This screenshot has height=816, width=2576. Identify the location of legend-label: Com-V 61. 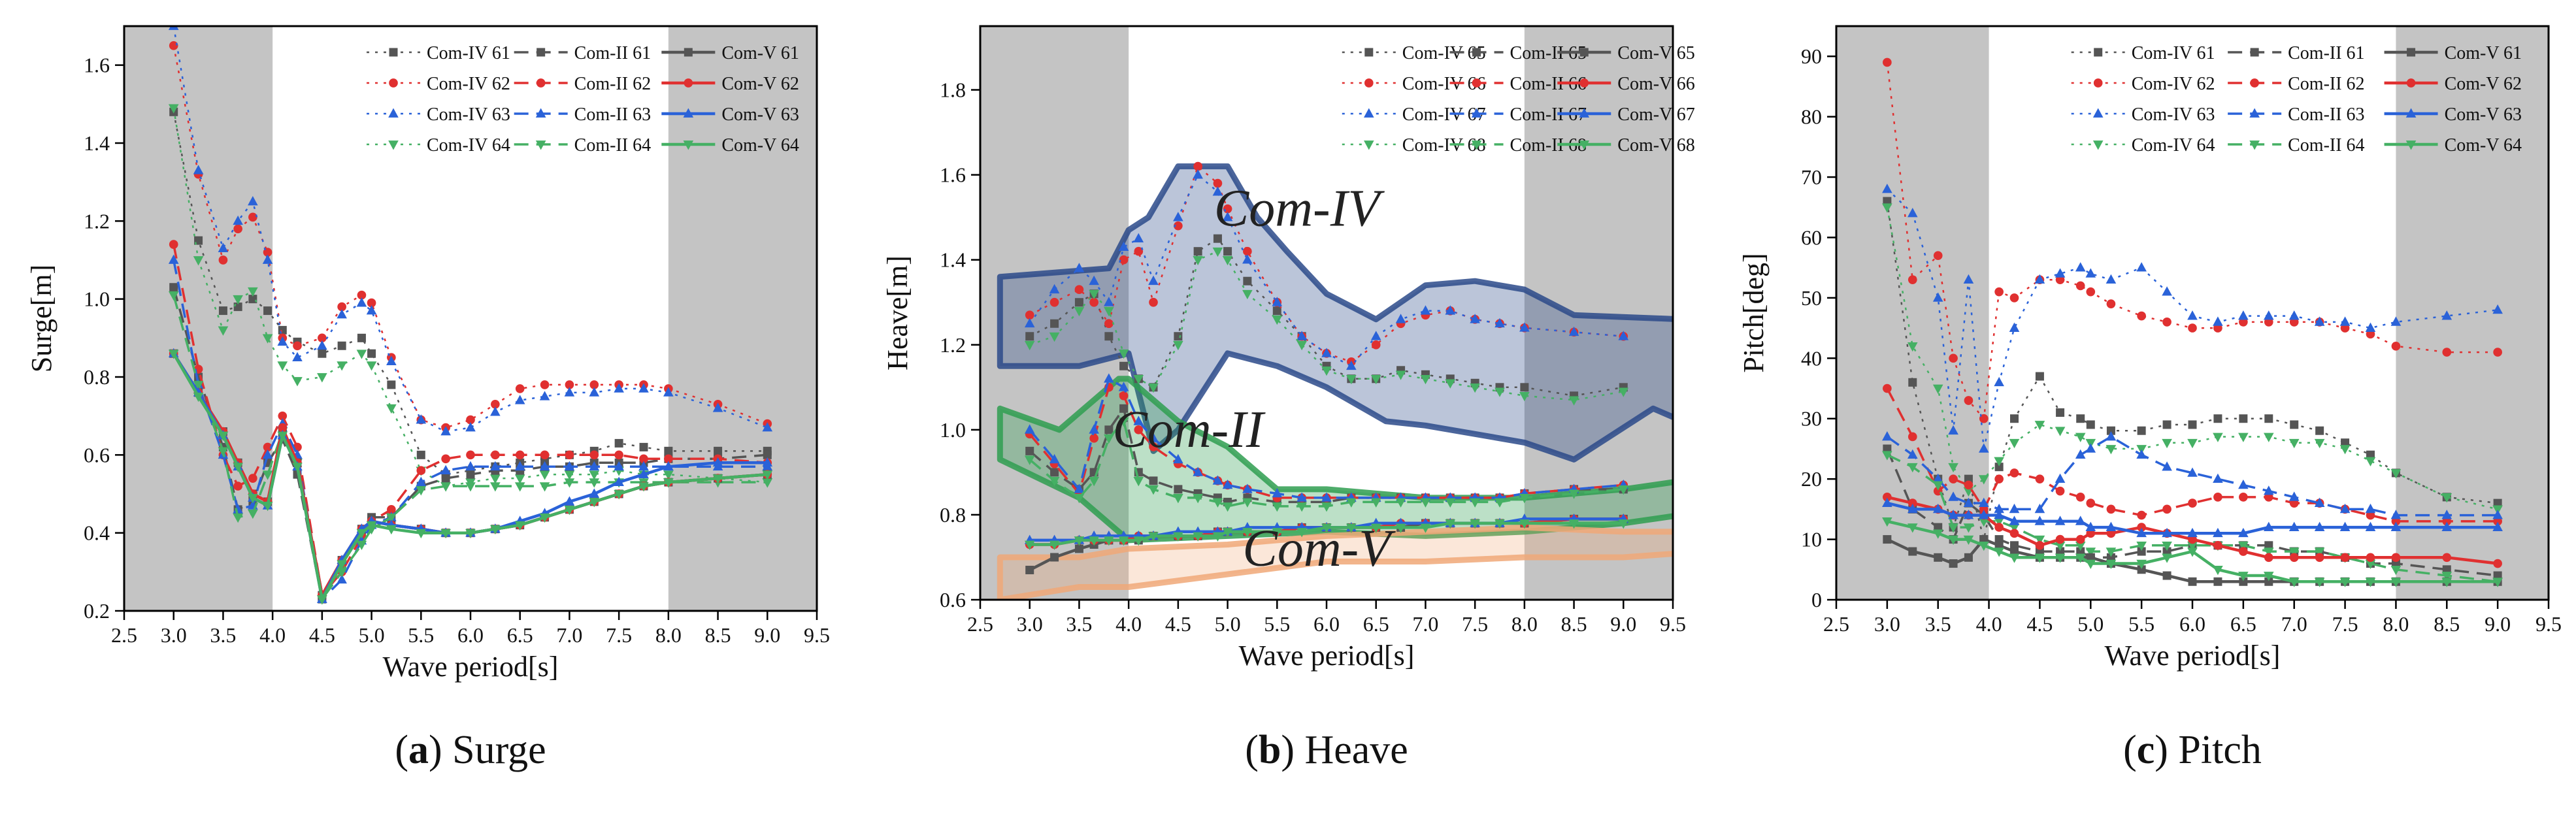
(2483, 53).